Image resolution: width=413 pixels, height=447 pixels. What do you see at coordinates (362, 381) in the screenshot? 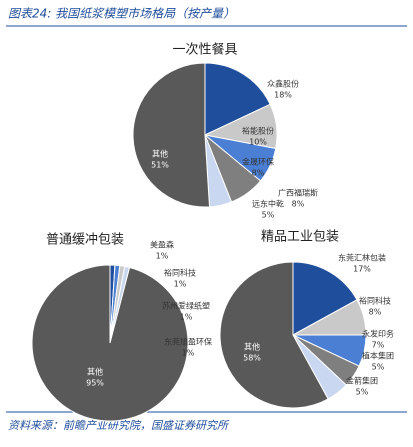
I see `slice-label: 金箭集团` at bounding box center [362, 381].